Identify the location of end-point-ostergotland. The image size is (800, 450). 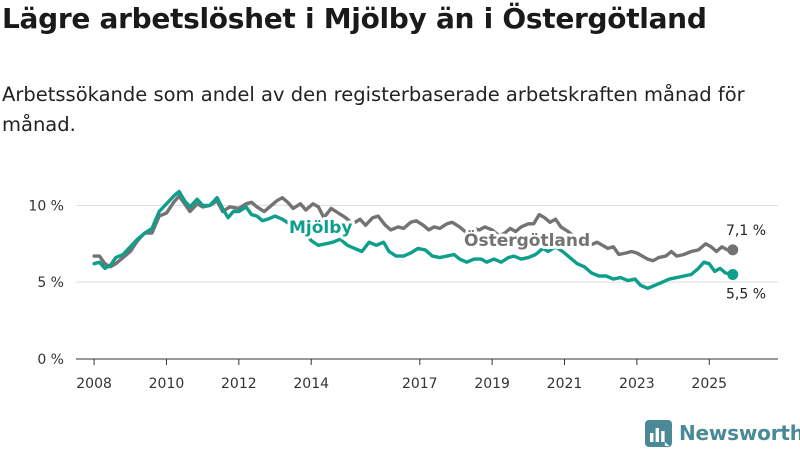
(733, 250).